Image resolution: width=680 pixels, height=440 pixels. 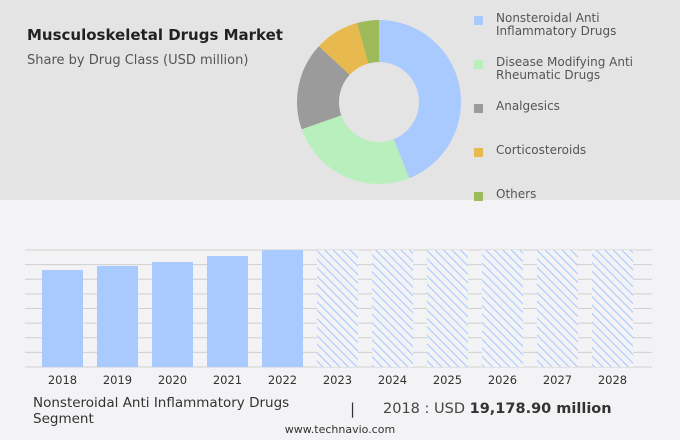 I want to click on value-amount: 19,178.90 million, so click(x=540, y=409).